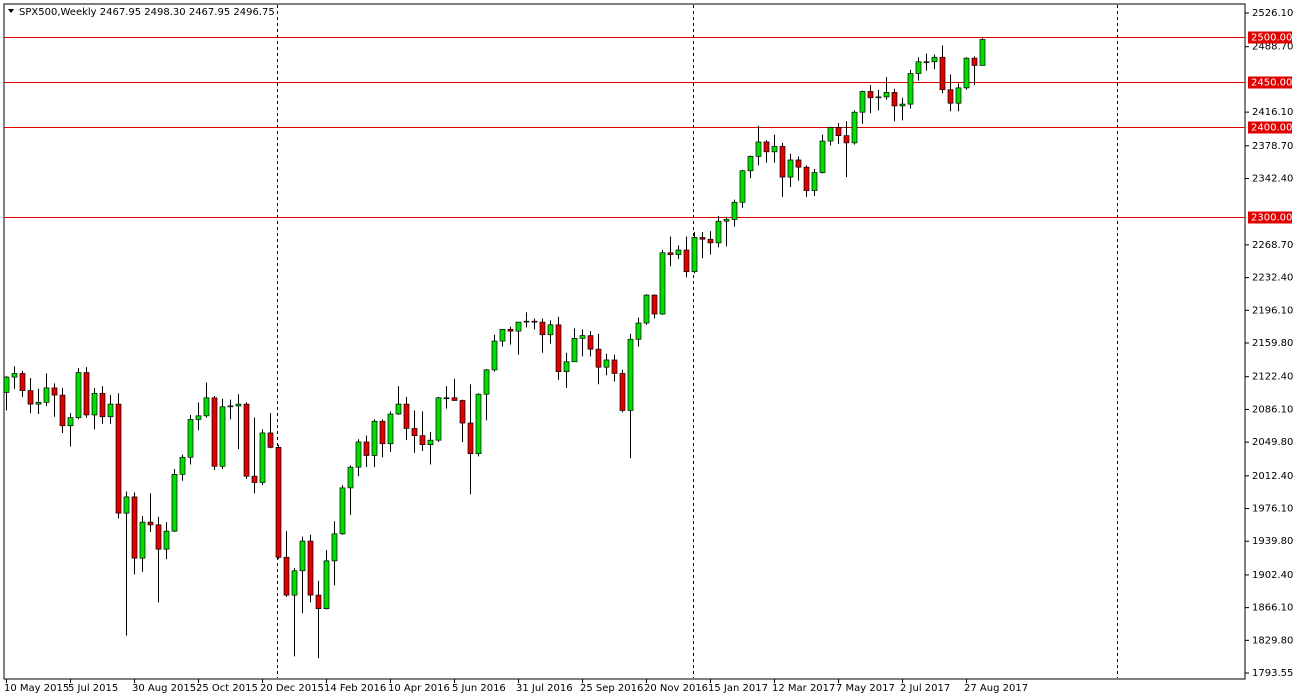  What do you see at coordinates (11, 11) in the screenshot?
I see `menu-arrow` at bounding box center [11, 11].